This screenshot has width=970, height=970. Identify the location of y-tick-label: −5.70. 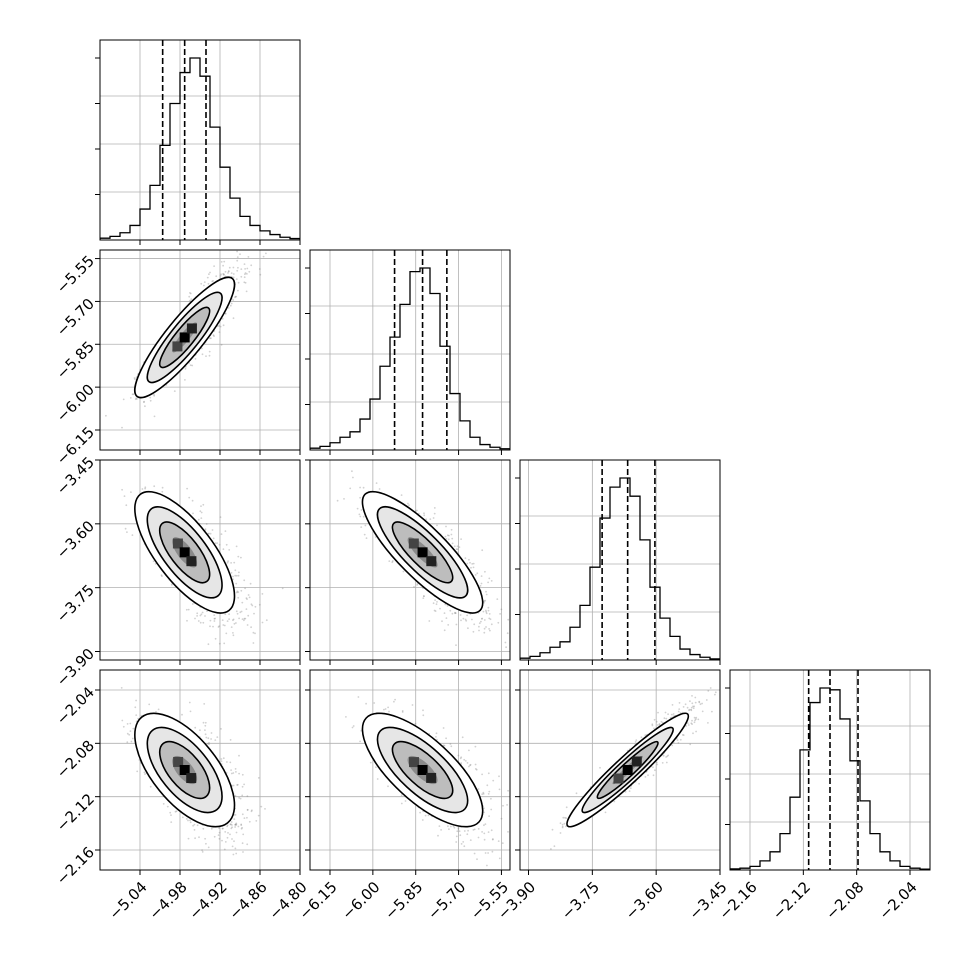
(75, 317).